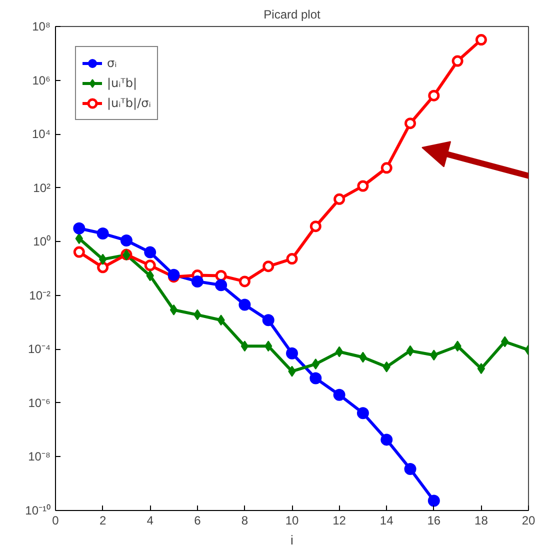 The image size is (542, 555). What do you see at coordinates (40, 295) in the screenshot?
I see `y-tick-label: 10⁻²` at bounding box center [40, 295].